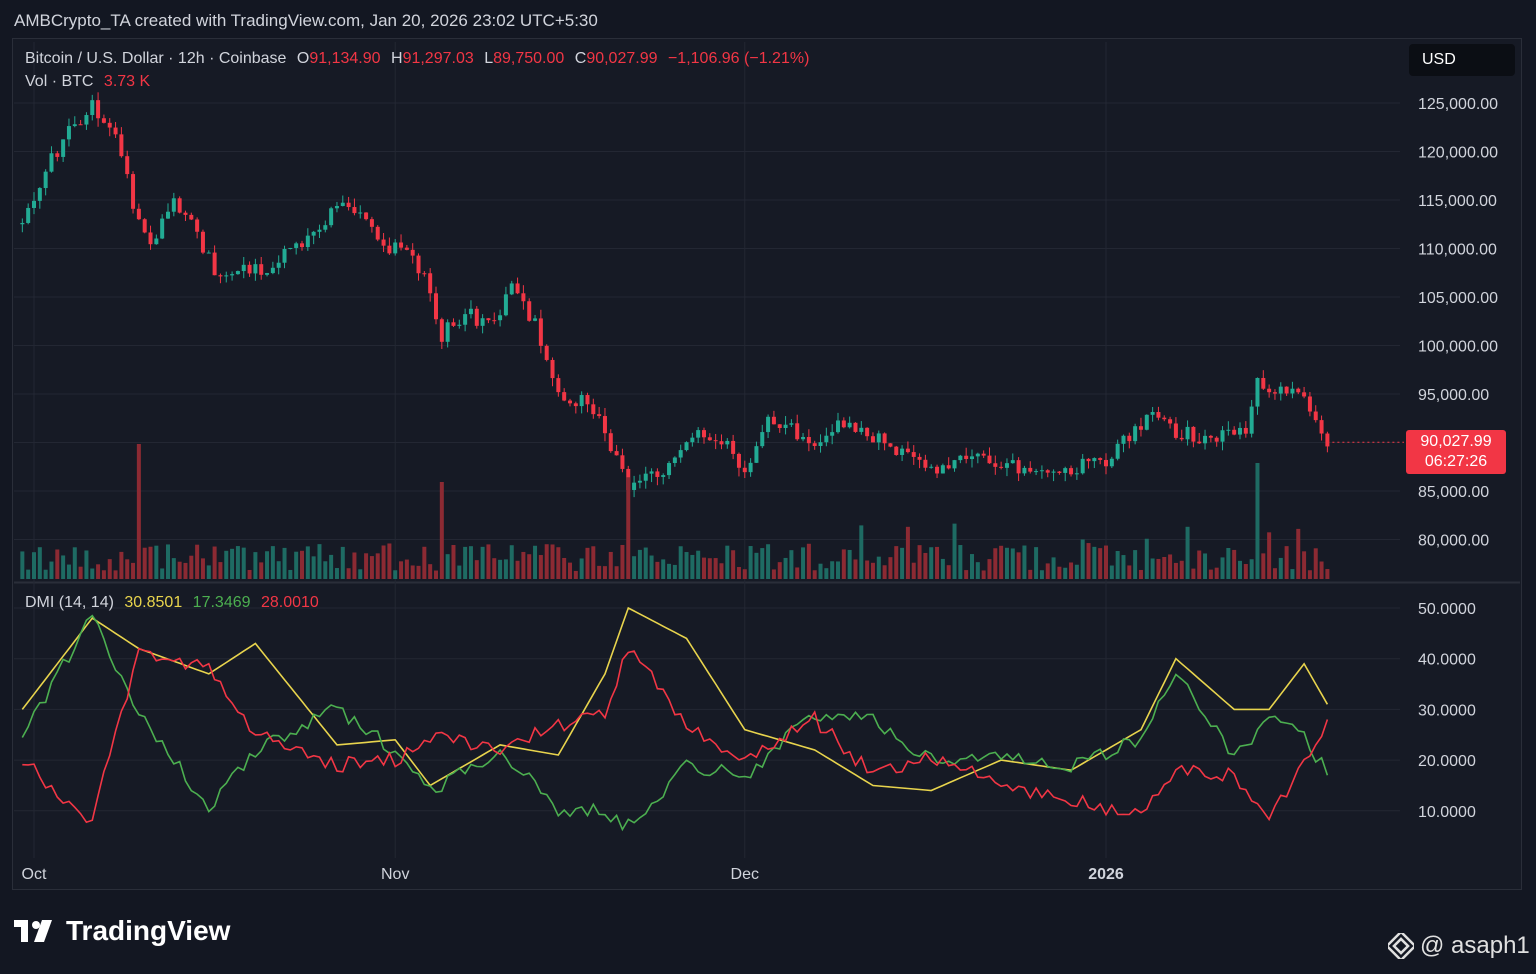 Image resolution: width=1536 pixels, height=974 pixels. What do you see at coordinates (1447, 761) in the screenshot?
I see `dmi-axis-label: 20.0000` at bounding box center [1447, 761].